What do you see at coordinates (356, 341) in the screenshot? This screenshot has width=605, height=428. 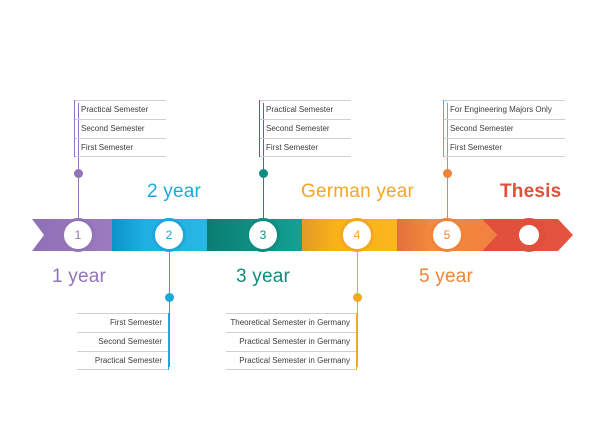 I see `info-box-node-4-rail` at bounding box center [356, 341].